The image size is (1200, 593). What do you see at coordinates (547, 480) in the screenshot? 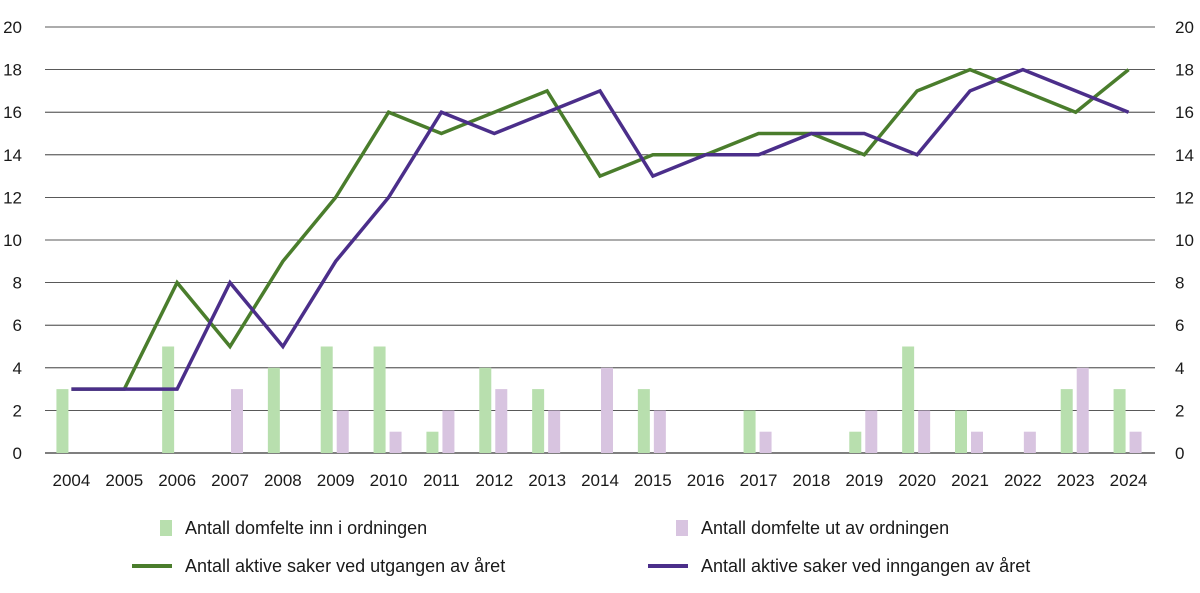
I see `x-tick-label: 2013` at bounding box center [547, 480].